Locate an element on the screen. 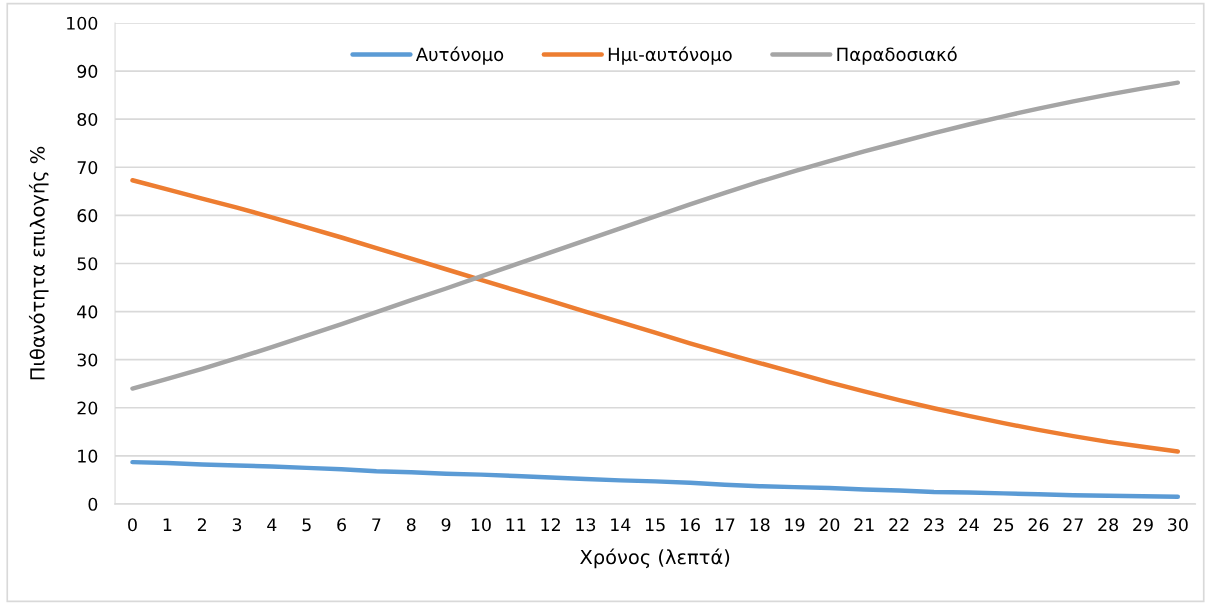  y-tick-label: 90 is located at coordinates (87, 71).